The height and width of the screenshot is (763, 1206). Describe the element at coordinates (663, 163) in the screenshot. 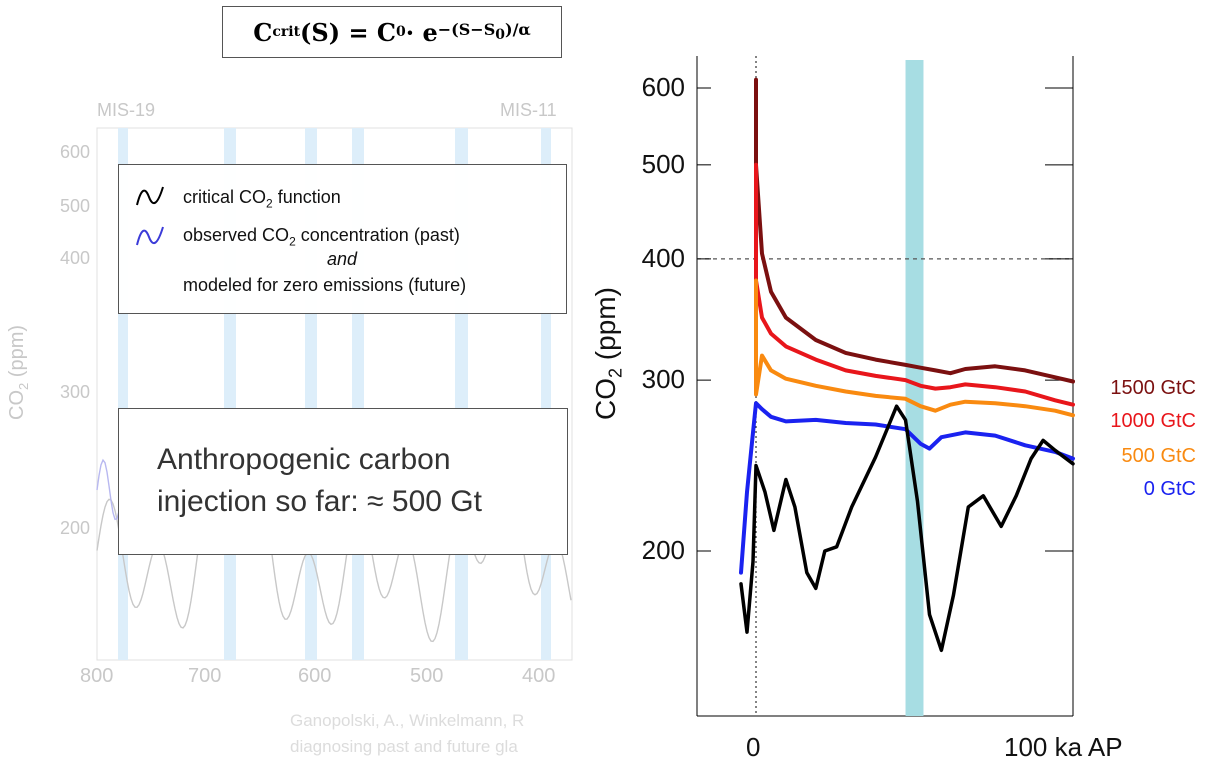

I see `right-ytick-500: 500` at that location.